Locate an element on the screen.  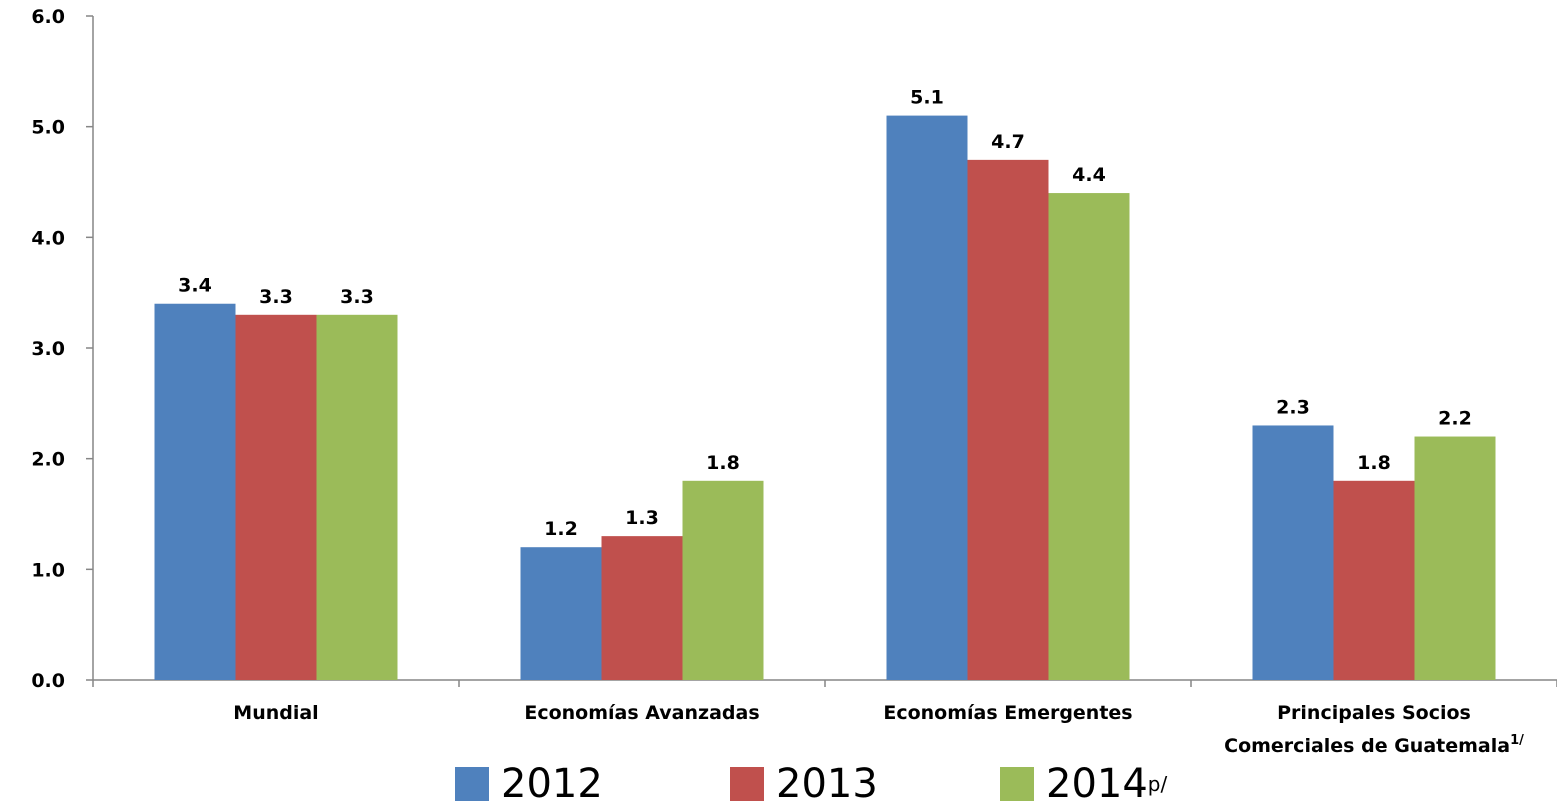
category-text: Mundial is located at coordinates (276, 713).